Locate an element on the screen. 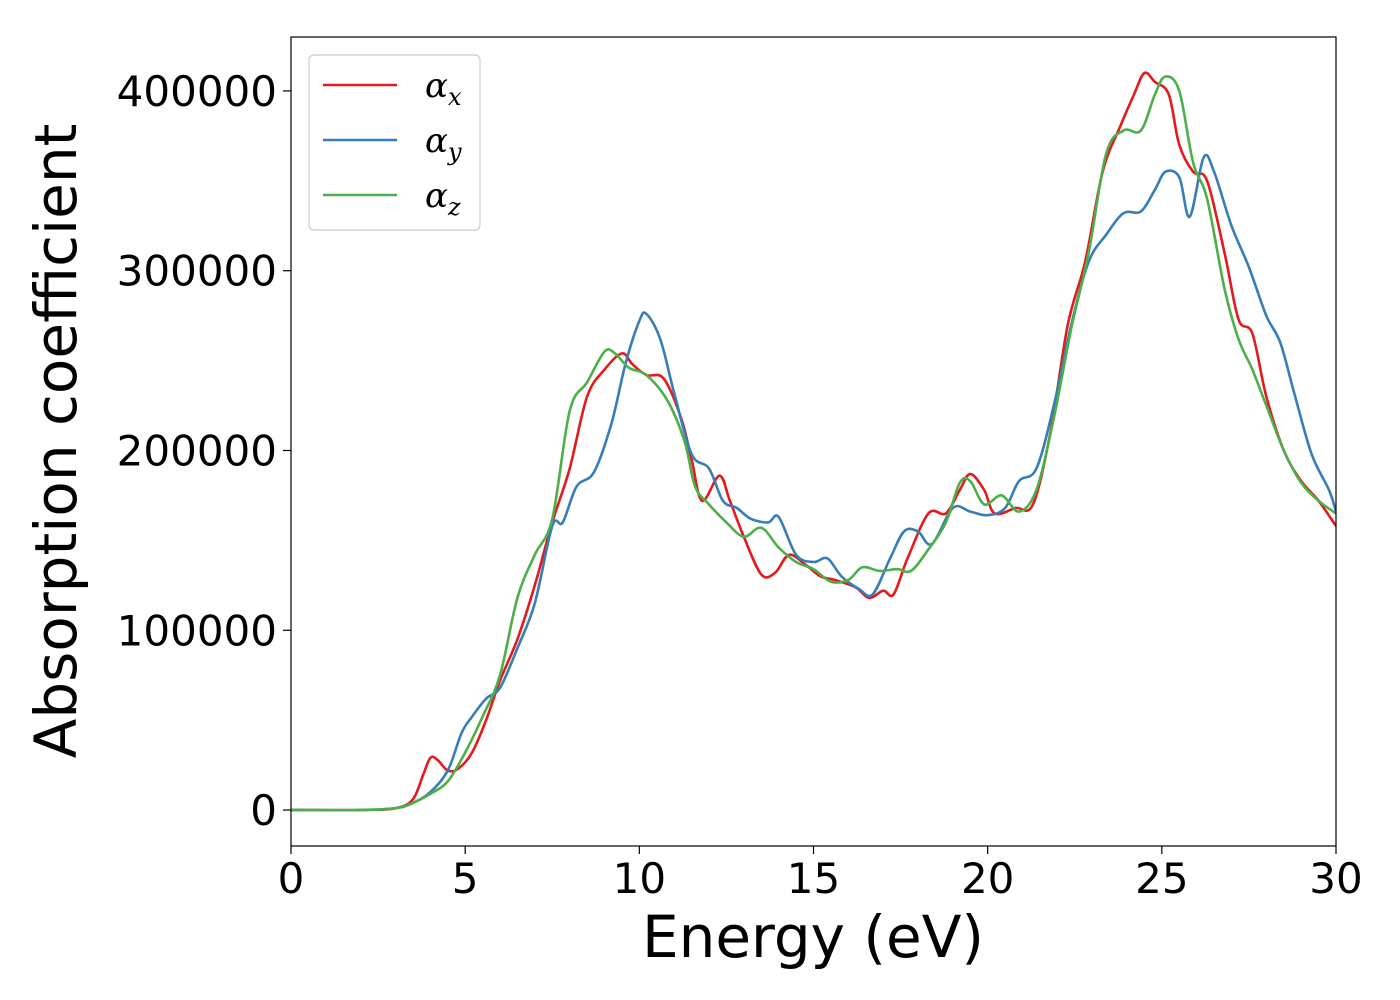  legend-box is located at coordinates (394, 142).